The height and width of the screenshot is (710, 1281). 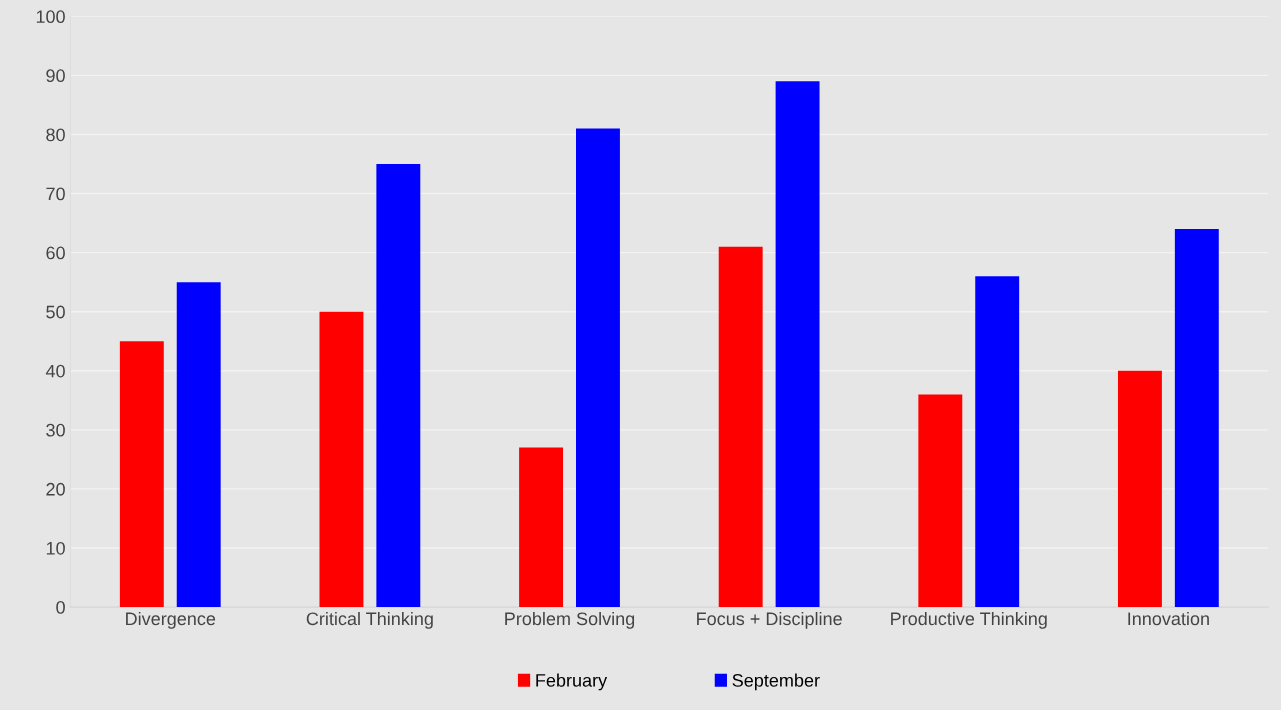 I want to click on y-tick-label: 70, so click(x=55, y=194).